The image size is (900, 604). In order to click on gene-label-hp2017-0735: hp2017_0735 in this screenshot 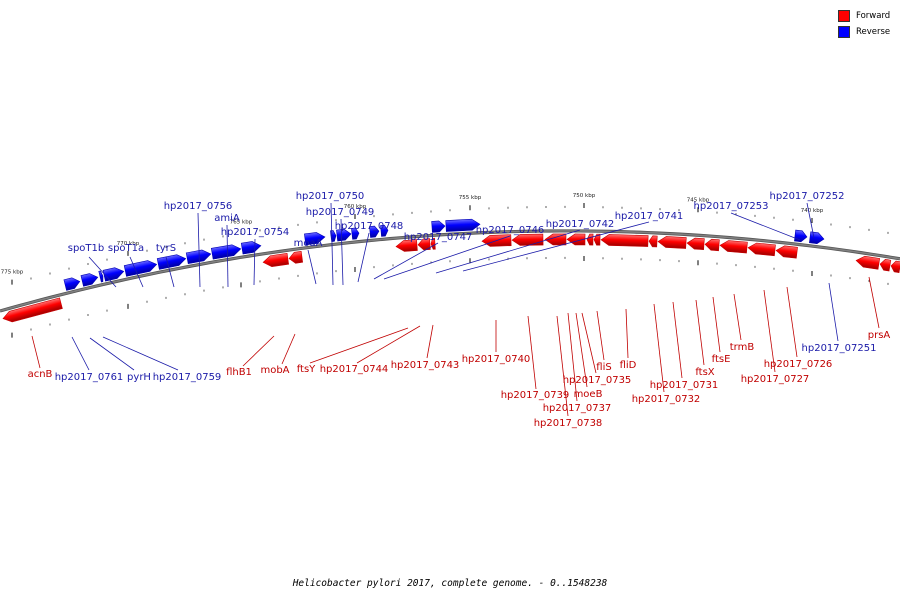, I will do `click(597, 380)`.